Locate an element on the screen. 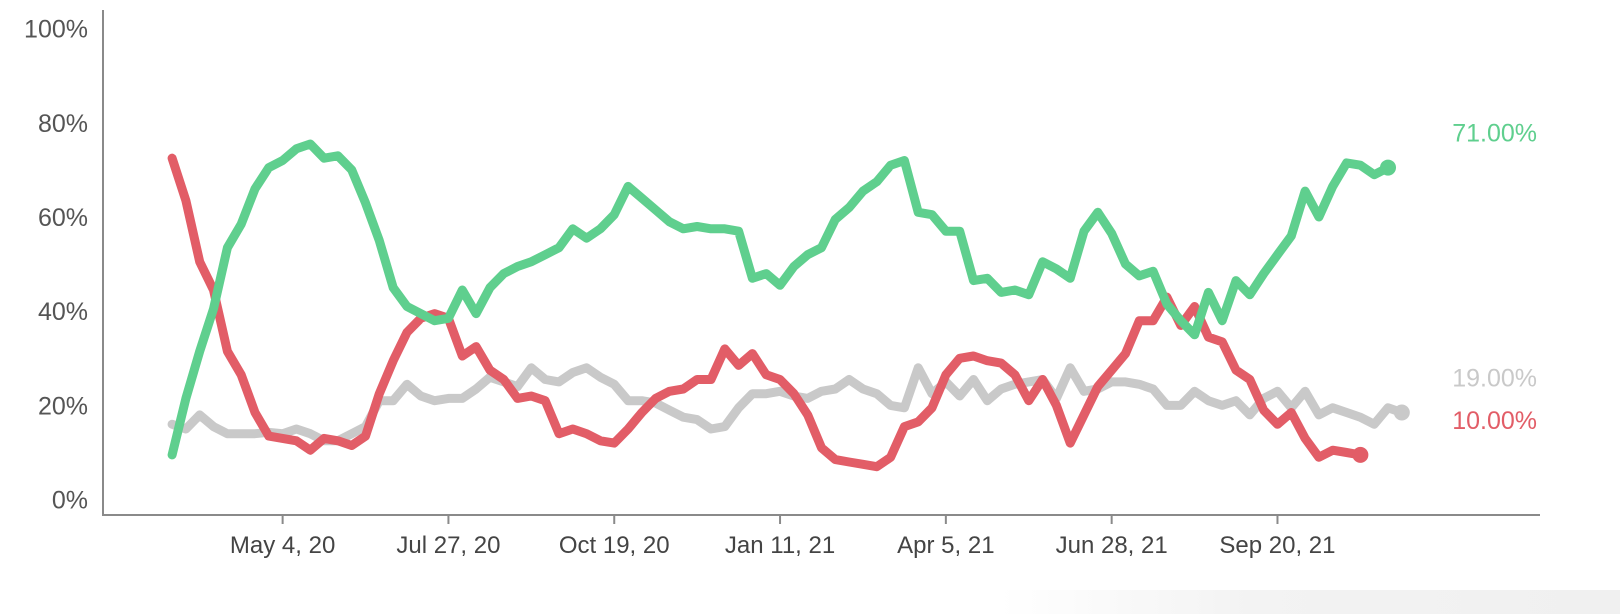 The width and height of the screenshot is (1620, 614). x-tick-label: Jul 27, 20 is located at coordinates (448, 545).